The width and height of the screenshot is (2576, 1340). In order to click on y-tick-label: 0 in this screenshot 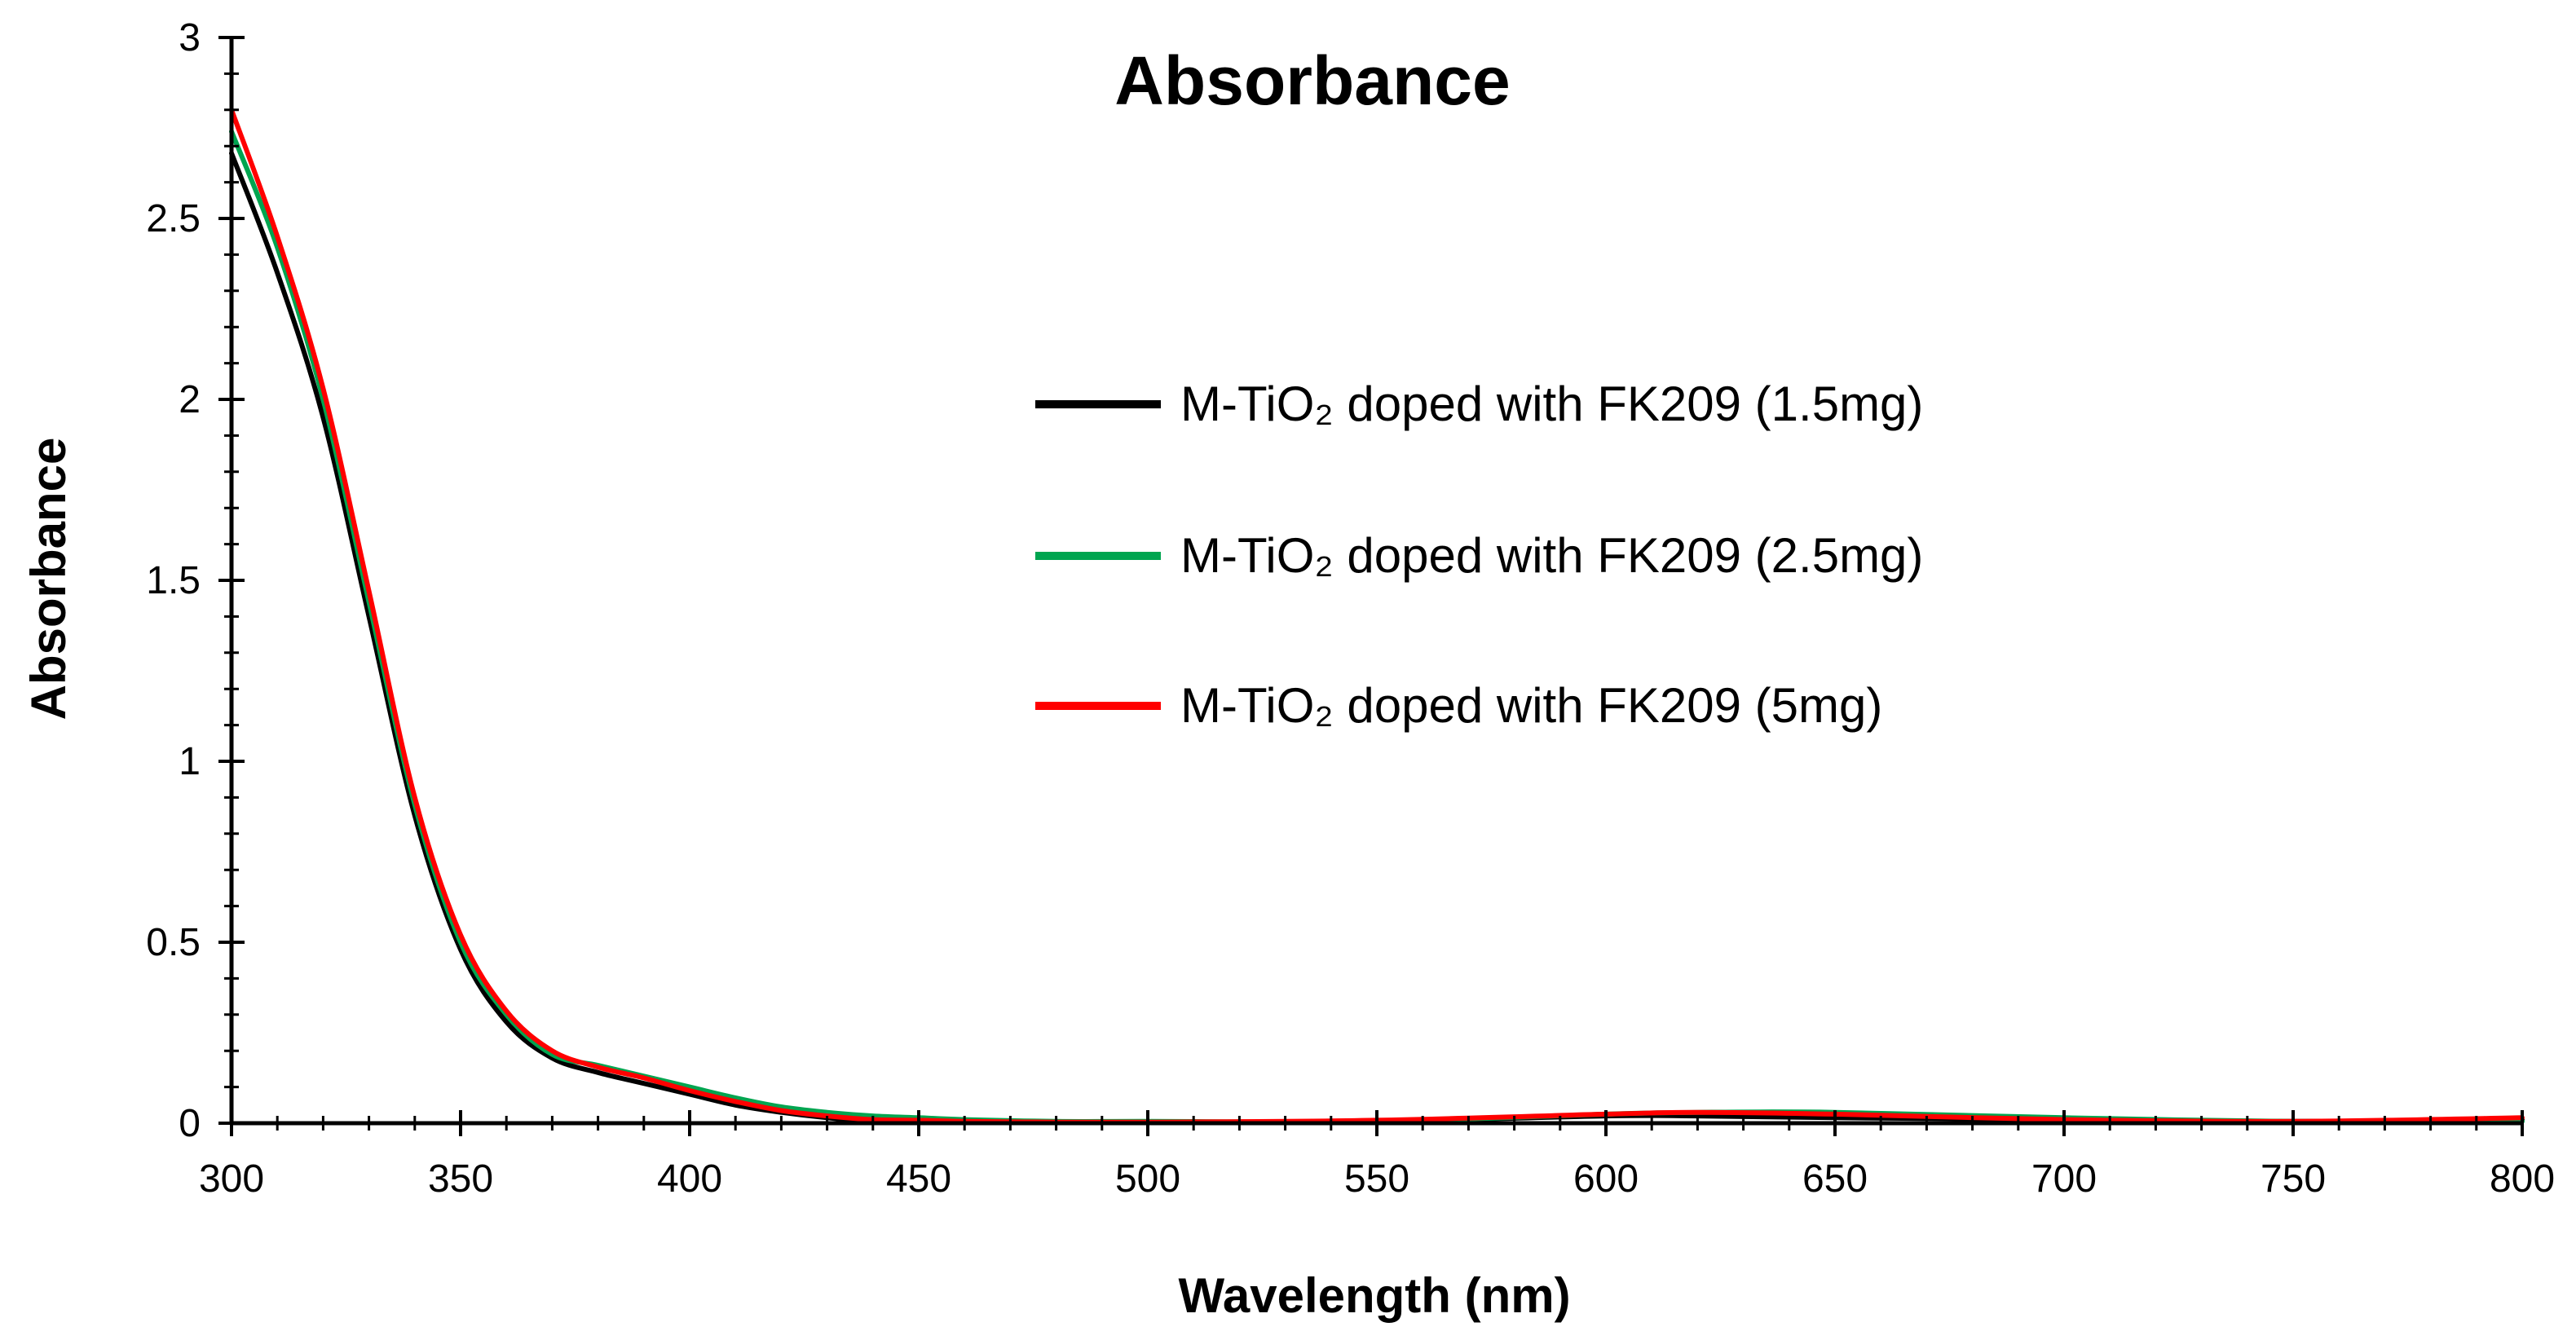, I will do `click(190, 1123)`.